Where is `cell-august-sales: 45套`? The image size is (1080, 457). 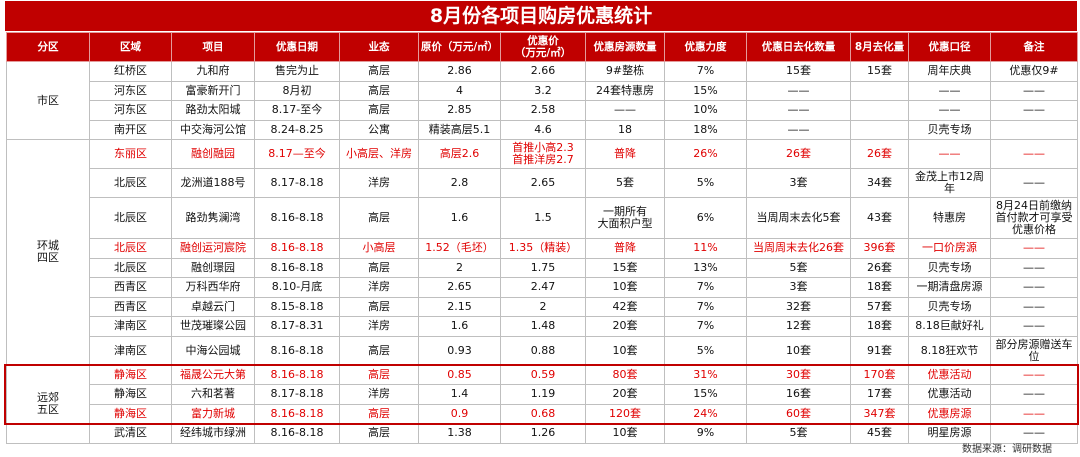
cell-august-sales: 45套 is located at coordinates (879, 433).